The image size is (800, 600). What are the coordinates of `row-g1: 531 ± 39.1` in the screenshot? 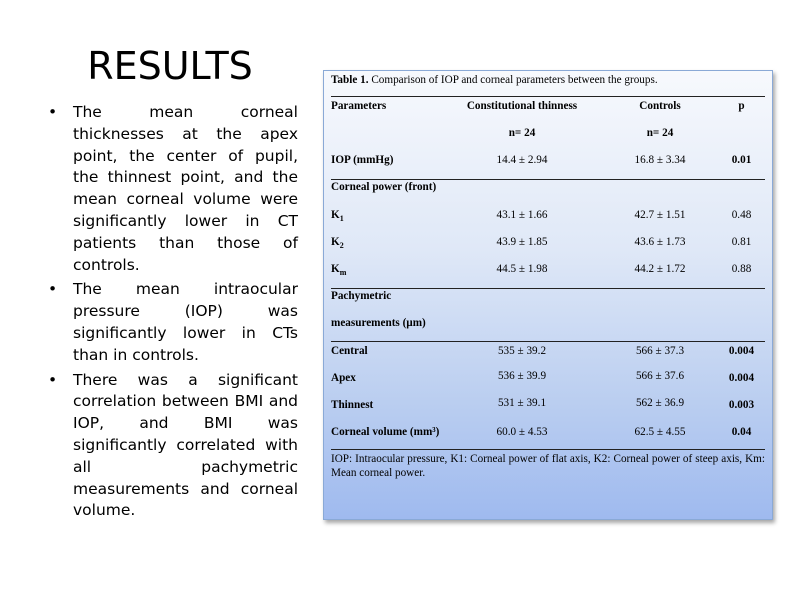 It's located at (522, 403).